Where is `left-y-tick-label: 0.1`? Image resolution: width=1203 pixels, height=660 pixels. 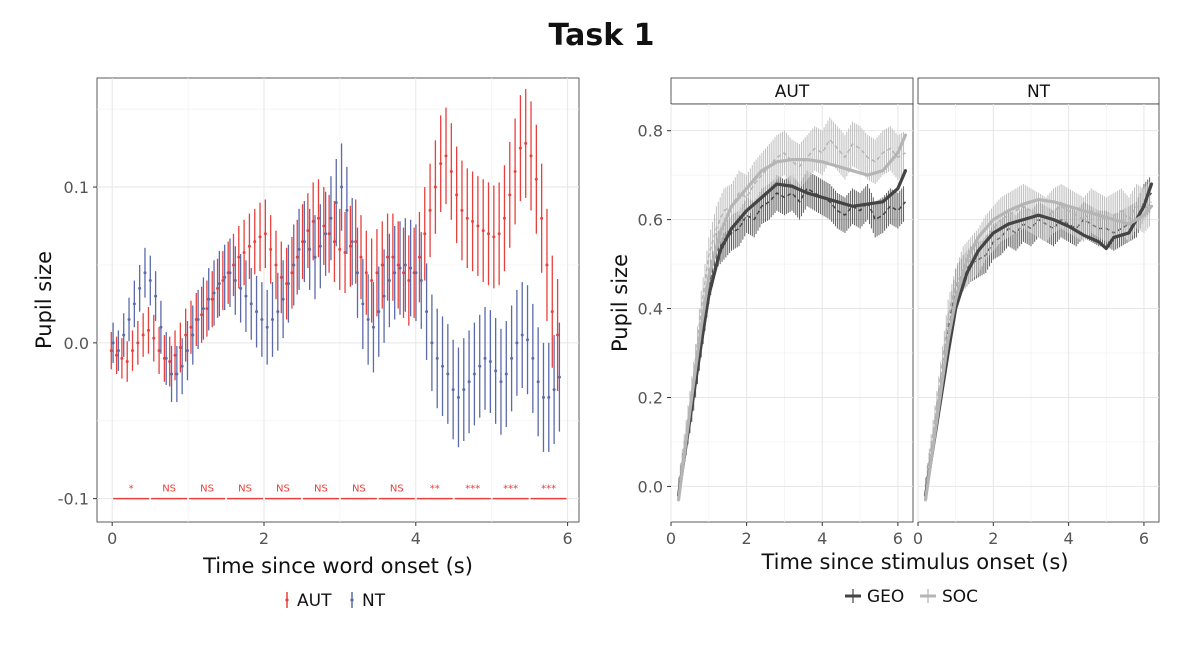
left-y-tick-label: 0.1 is located at coordinates (76, 187).